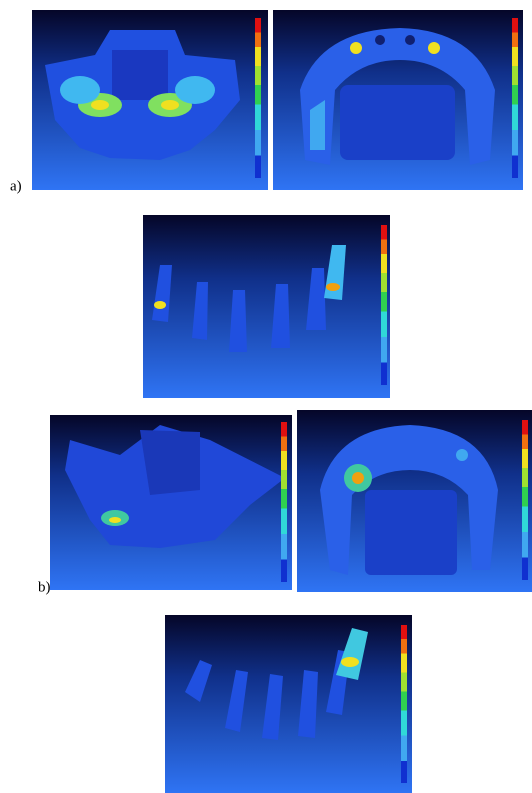  What do you see at coordinates (16, 186) in the screenshot?
I see `panel-label: a)` at bounding box center [16, 186].